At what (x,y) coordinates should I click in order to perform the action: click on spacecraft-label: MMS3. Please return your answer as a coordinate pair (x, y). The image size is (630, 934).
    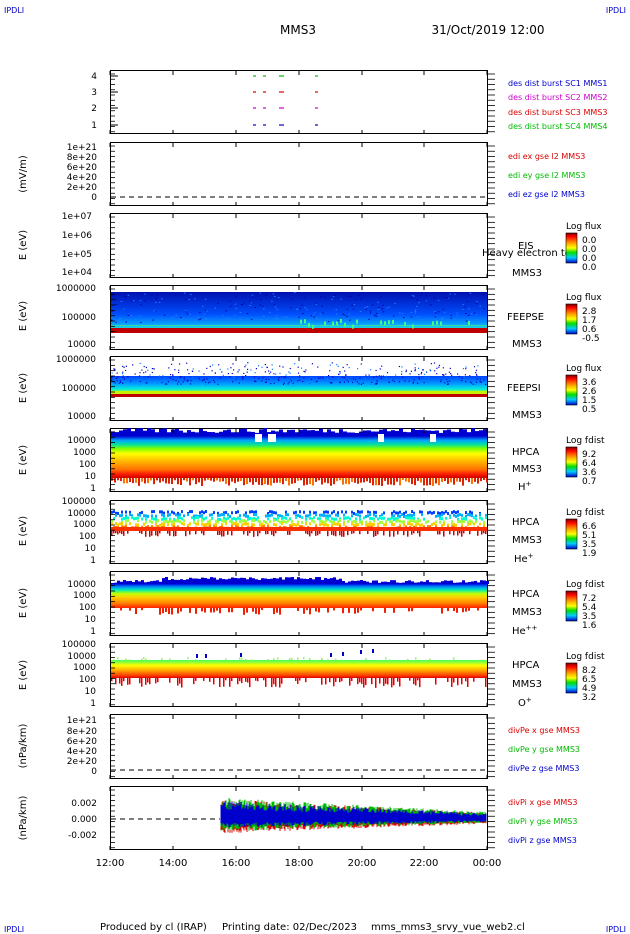
    Looking at the image, I should click on (527, 469).